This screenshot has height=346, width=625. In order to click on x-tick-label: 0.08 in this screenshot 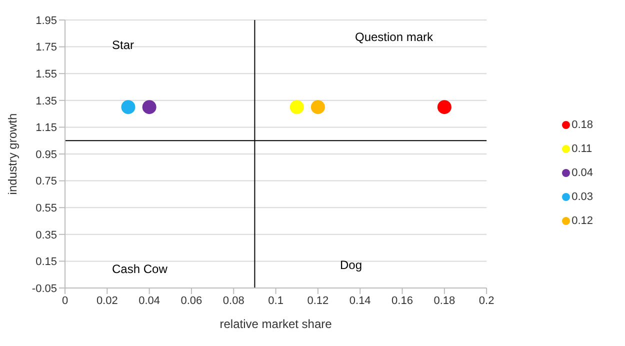, I will do `click(233, 300)`.